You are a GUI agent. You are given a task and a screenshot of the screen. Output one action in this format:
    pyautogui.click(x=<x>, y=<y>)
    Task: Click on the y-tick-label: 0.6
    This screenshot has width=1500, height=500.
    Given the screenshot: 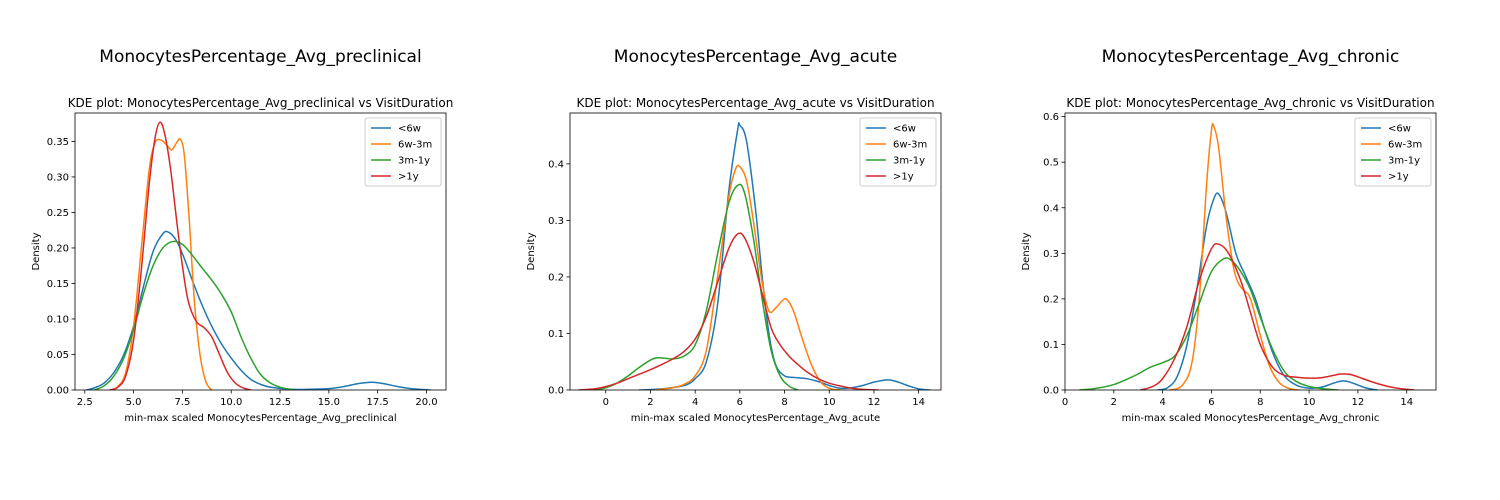 What is the action you would take?
    pyautogui.click(x=1051, y=117)
    